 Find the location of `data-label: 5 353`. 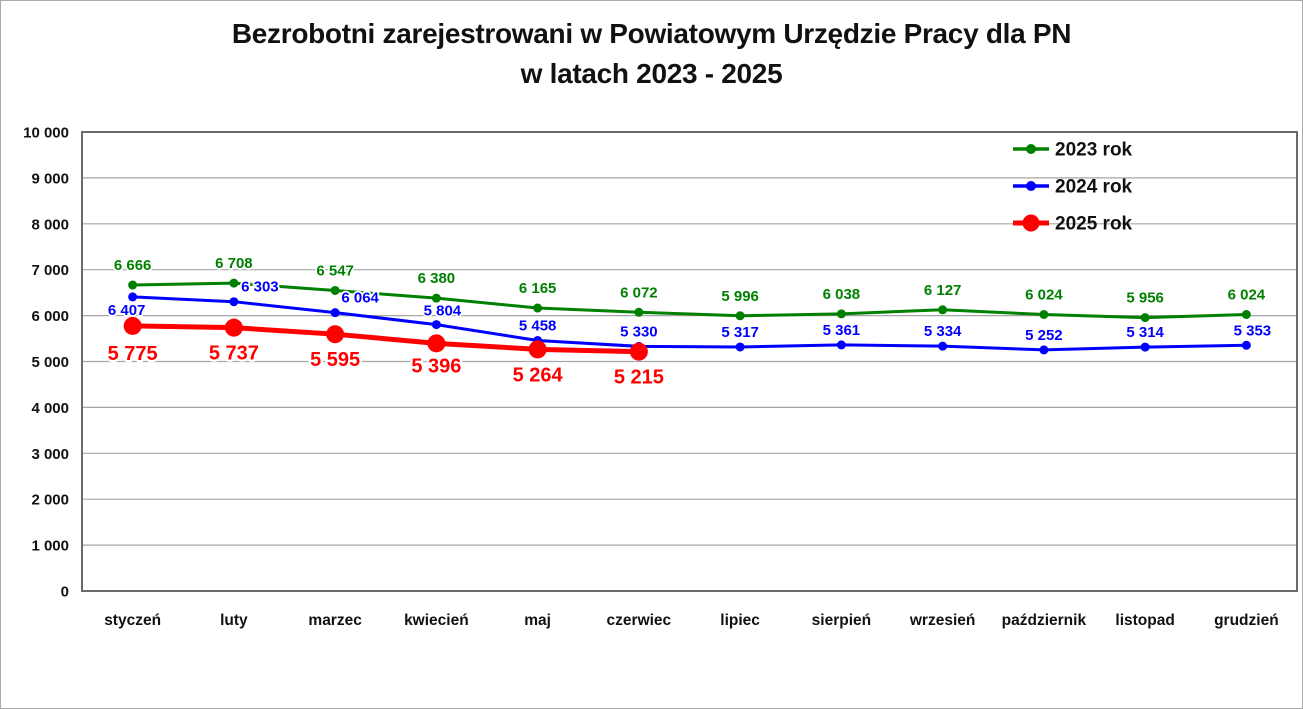

data-label: 5 353 is located at coordinates (1253, 330).